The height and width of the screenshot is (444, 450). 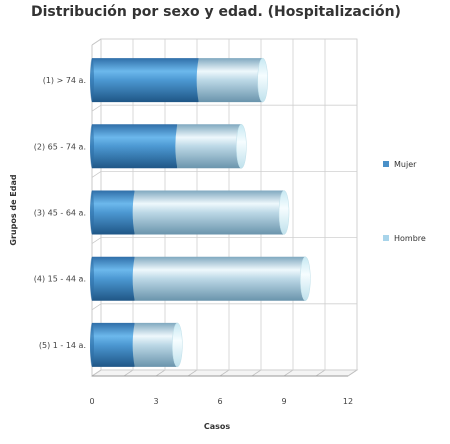 What do you see at coordinates (348, 401) in the screenshot?
I see `x-tick-label: 12` at bounding box center [348, 401].